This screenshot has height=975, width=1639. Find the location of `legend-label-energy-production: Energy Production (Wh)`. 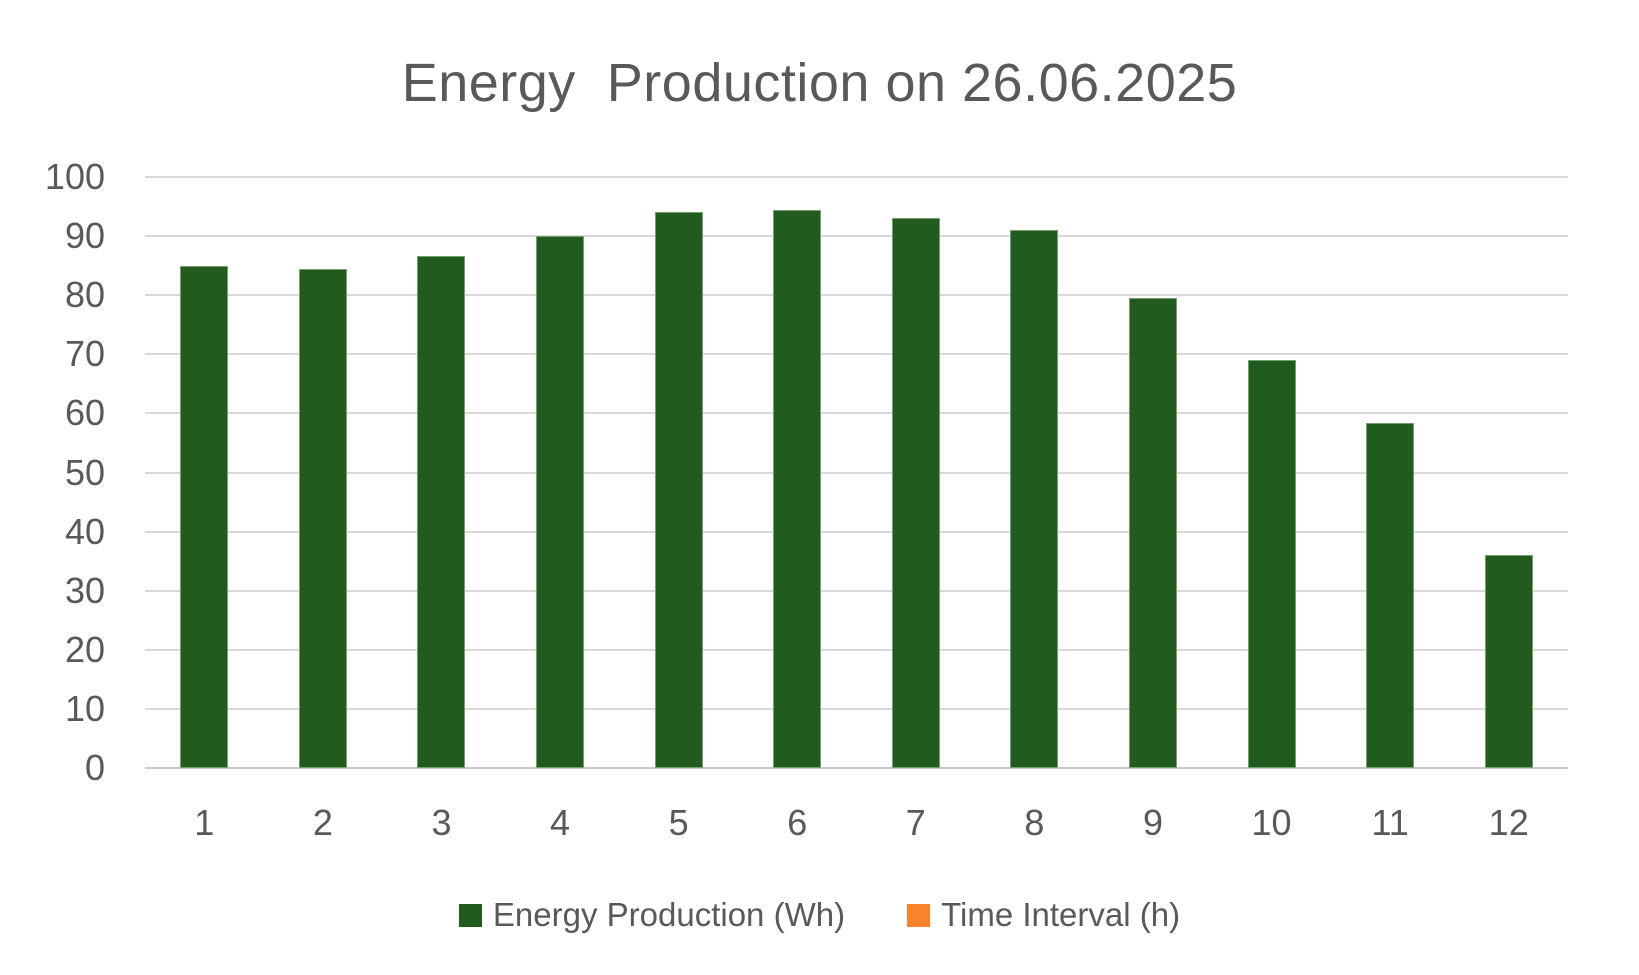

legend-label-energy-production: Energy Production (Wh) is located at coordinates (669, 914).